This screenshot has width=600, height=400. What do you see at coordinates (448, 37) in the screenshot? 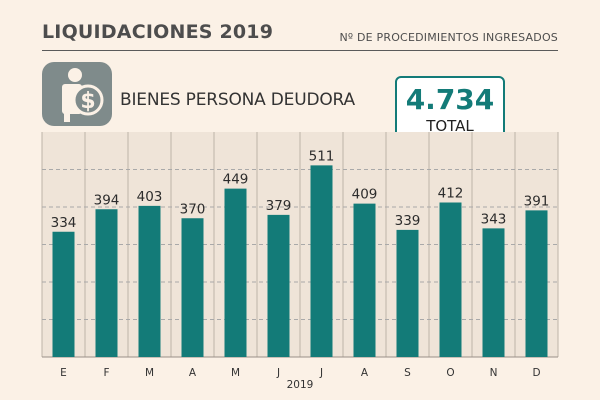
I see `chart-subtitle: Nº DE PROCEDIMIENTOS INGRESADOS` at bounding box center [448, 37].